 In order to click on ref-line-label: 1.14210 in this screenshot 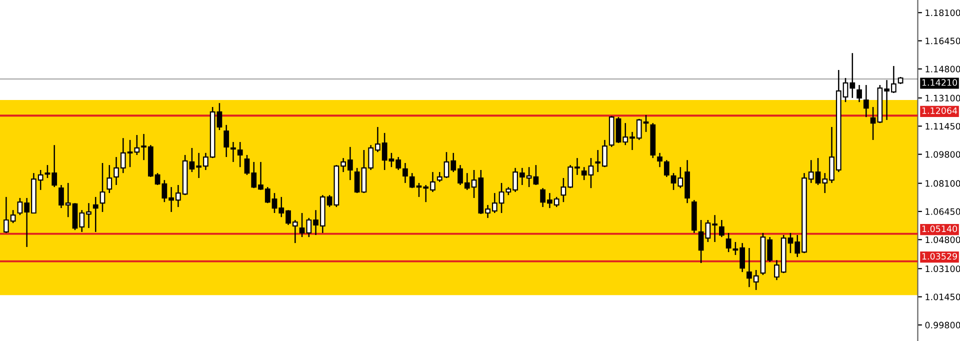, I will do `click(940, 82)`.